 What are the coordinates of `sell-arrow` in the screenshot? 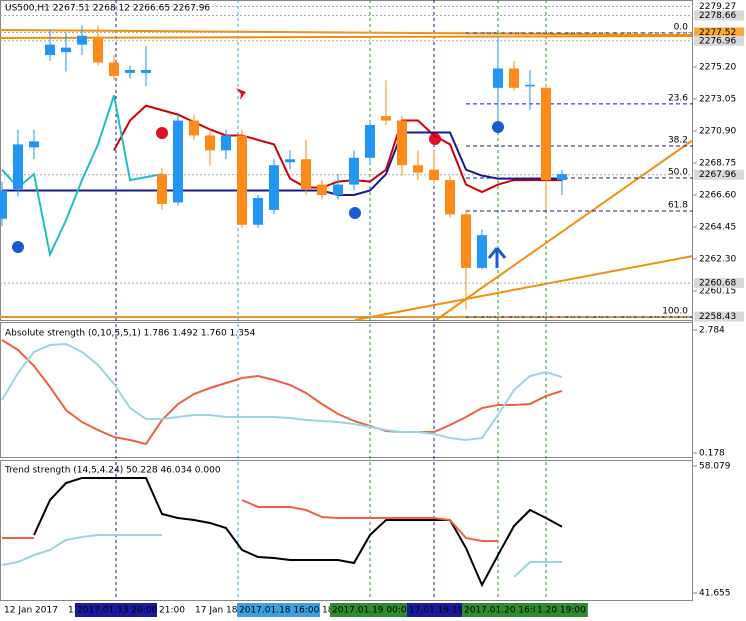 It's located at (241, 94).